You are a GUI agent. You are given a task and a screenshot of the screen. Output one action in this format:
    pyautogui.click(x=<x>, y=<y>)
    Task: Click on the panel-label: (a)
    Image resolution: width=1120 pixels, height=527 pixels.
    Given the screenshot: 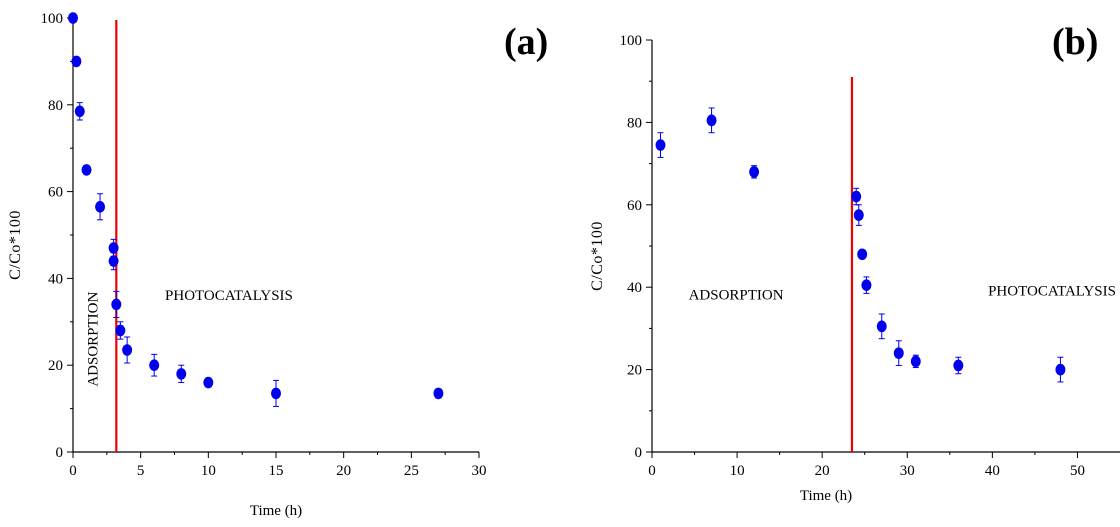 What is the action you would take?
    pyautogui.click(x=526, y=42)
    